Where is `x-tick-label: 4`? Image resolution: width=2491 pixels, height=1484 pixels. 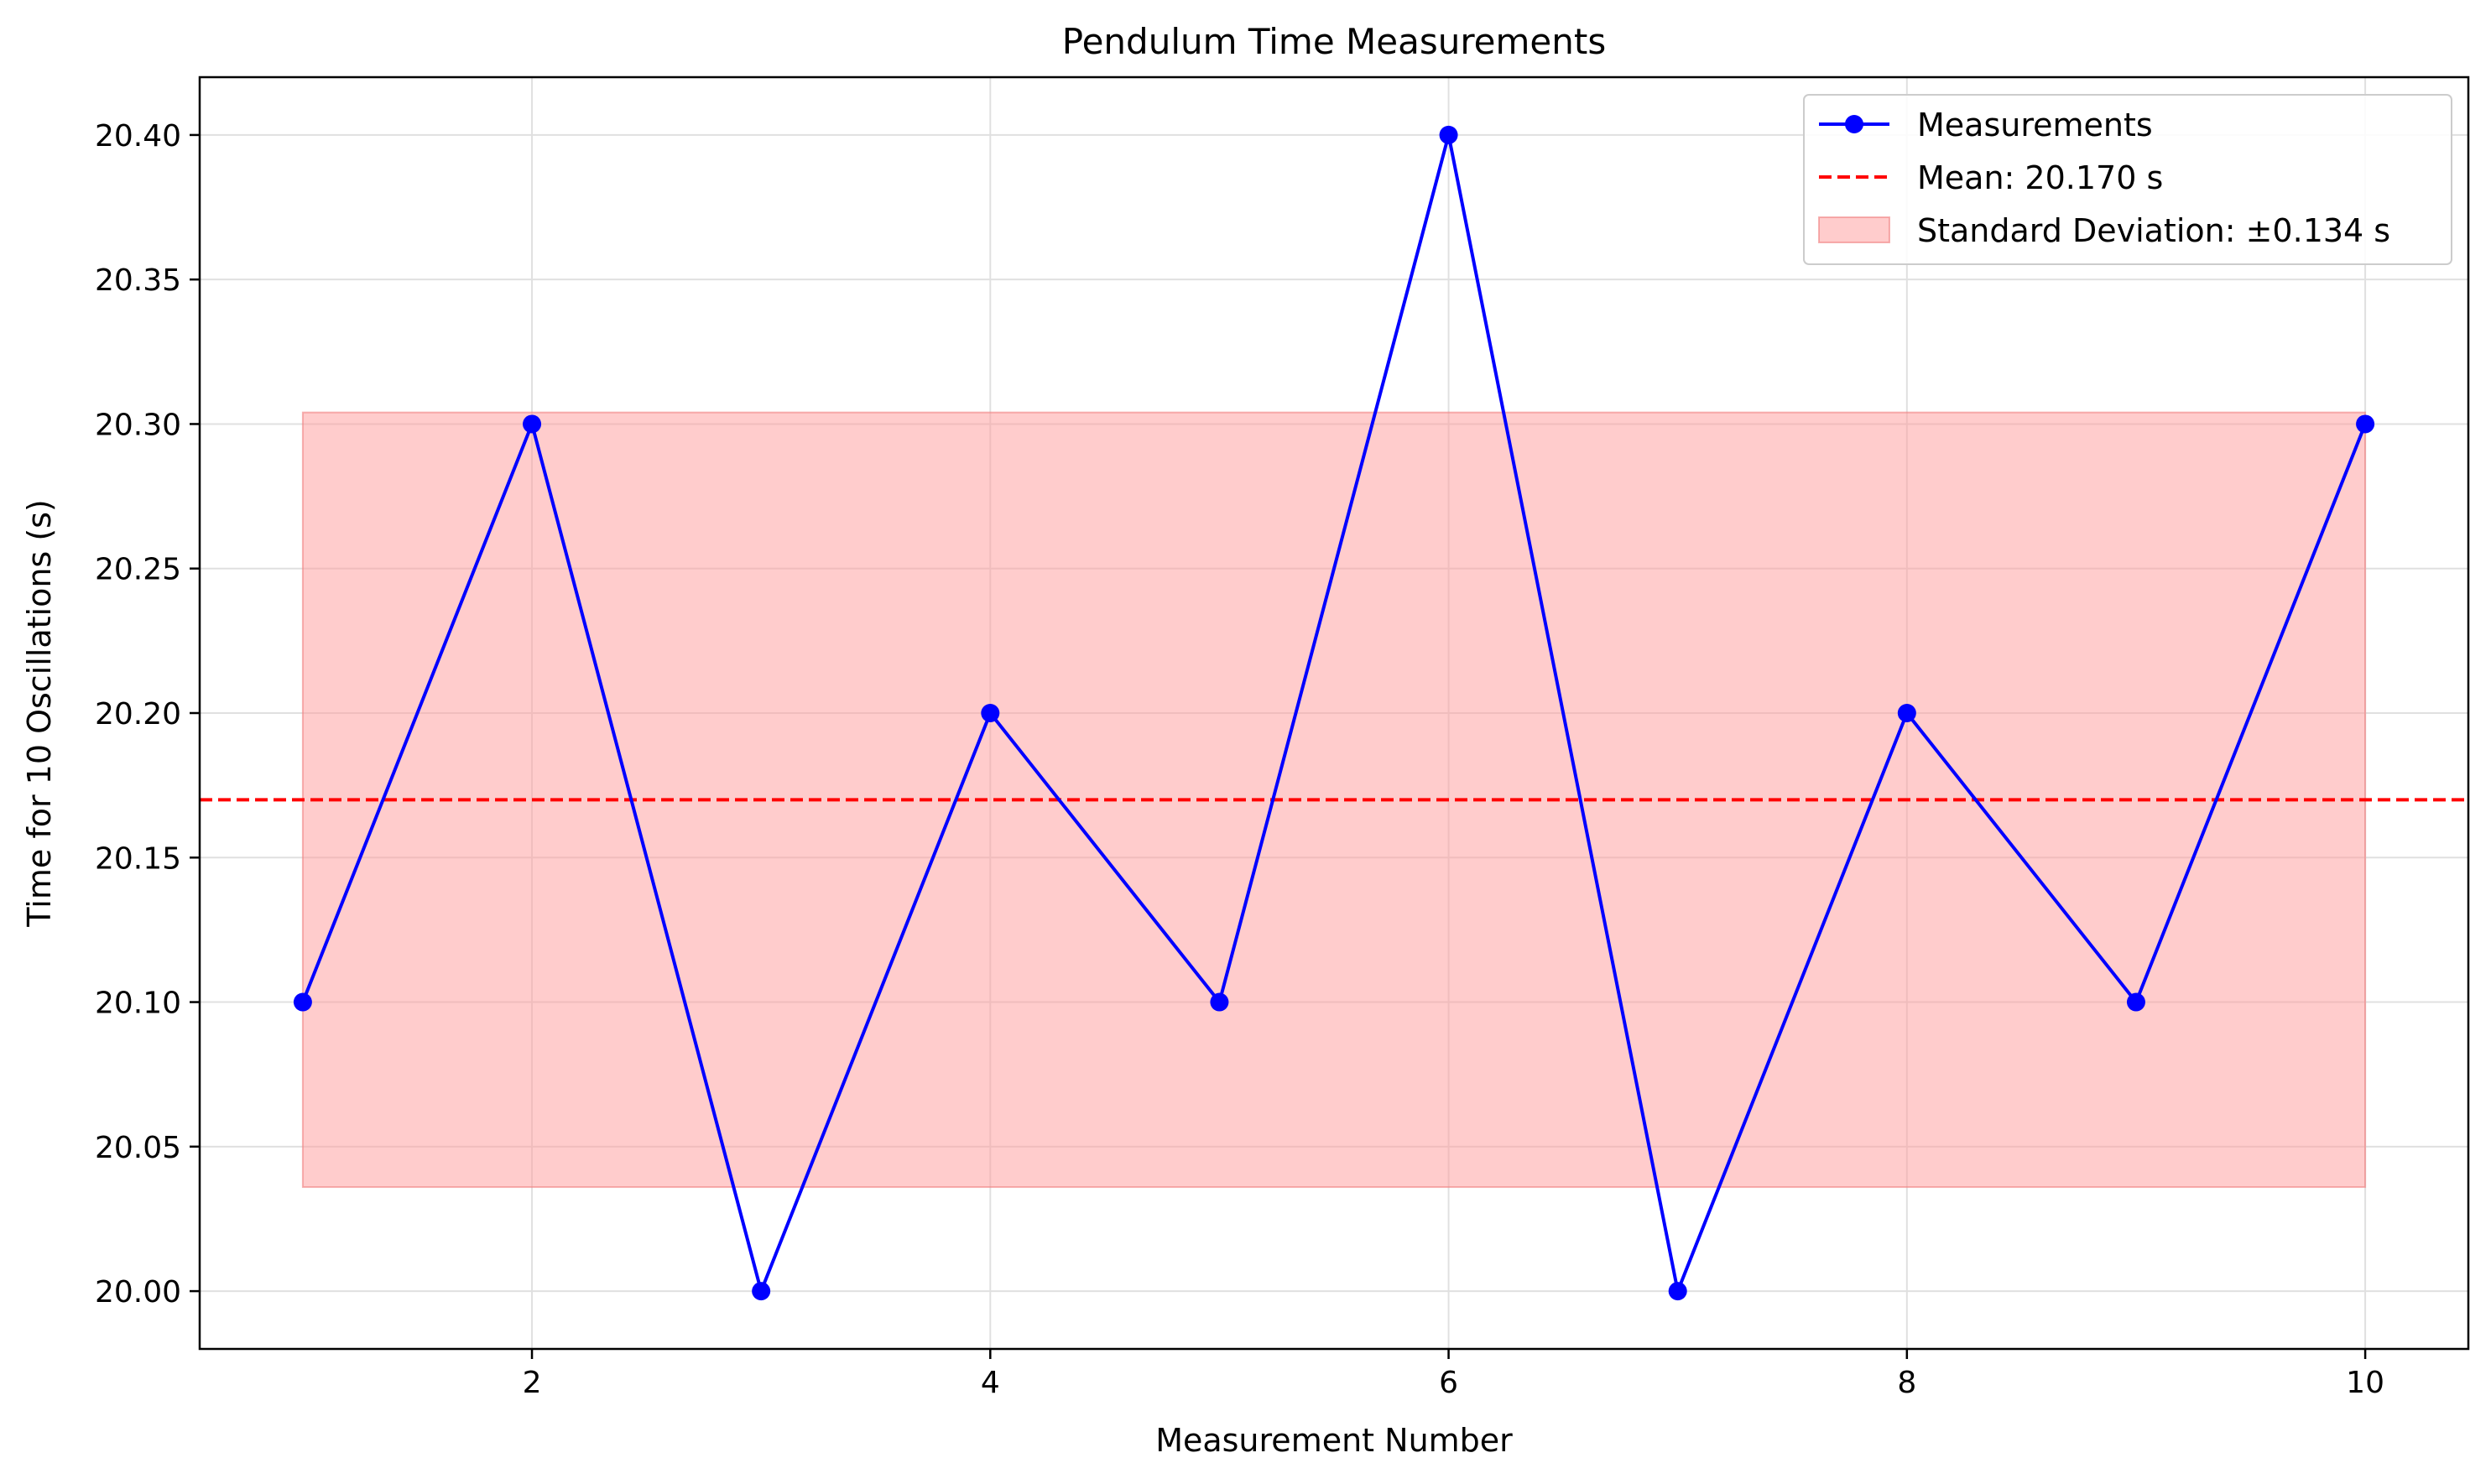 x-tick-label: 4 is located at coordinates (991, 1383).